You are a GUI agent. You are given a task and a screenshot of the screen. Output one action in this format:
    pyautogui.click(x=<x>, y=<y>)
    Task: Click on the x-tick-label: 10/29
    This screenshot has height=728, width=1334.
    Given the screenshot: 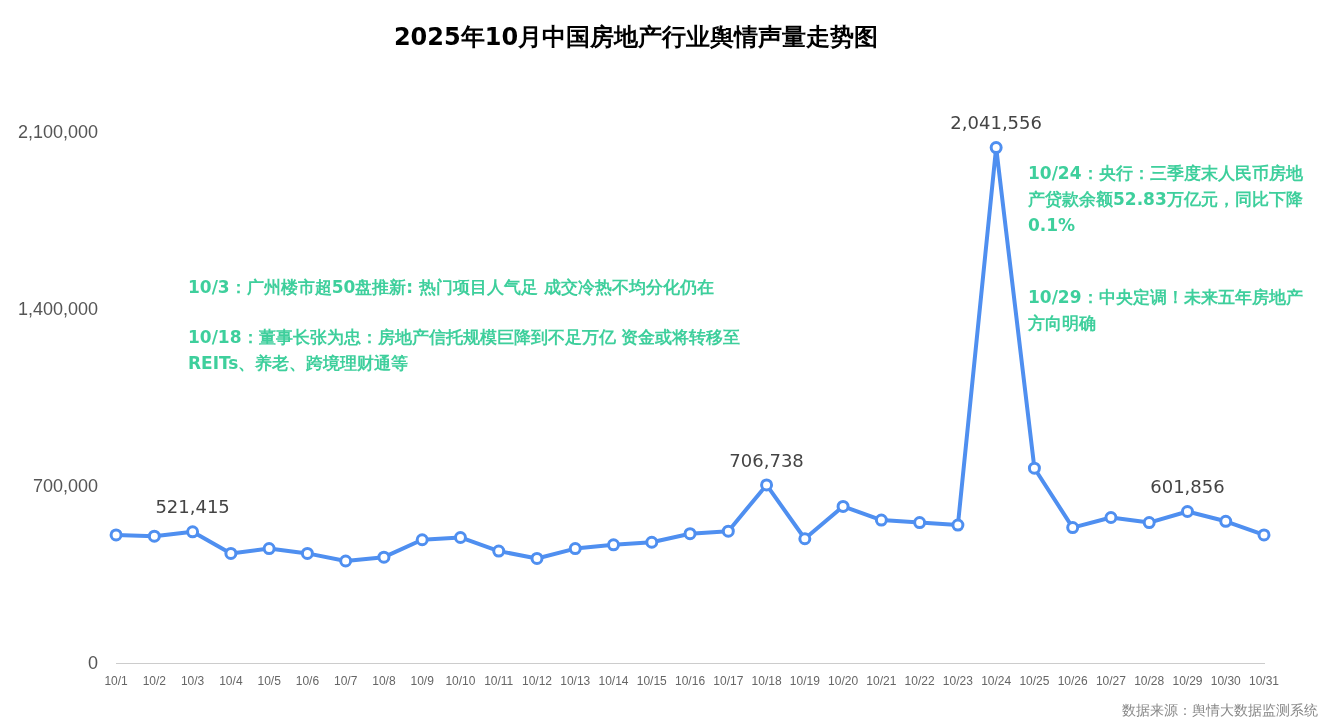 What is the action you would take?
    pyautogui.click(x=1187, y=681)
    